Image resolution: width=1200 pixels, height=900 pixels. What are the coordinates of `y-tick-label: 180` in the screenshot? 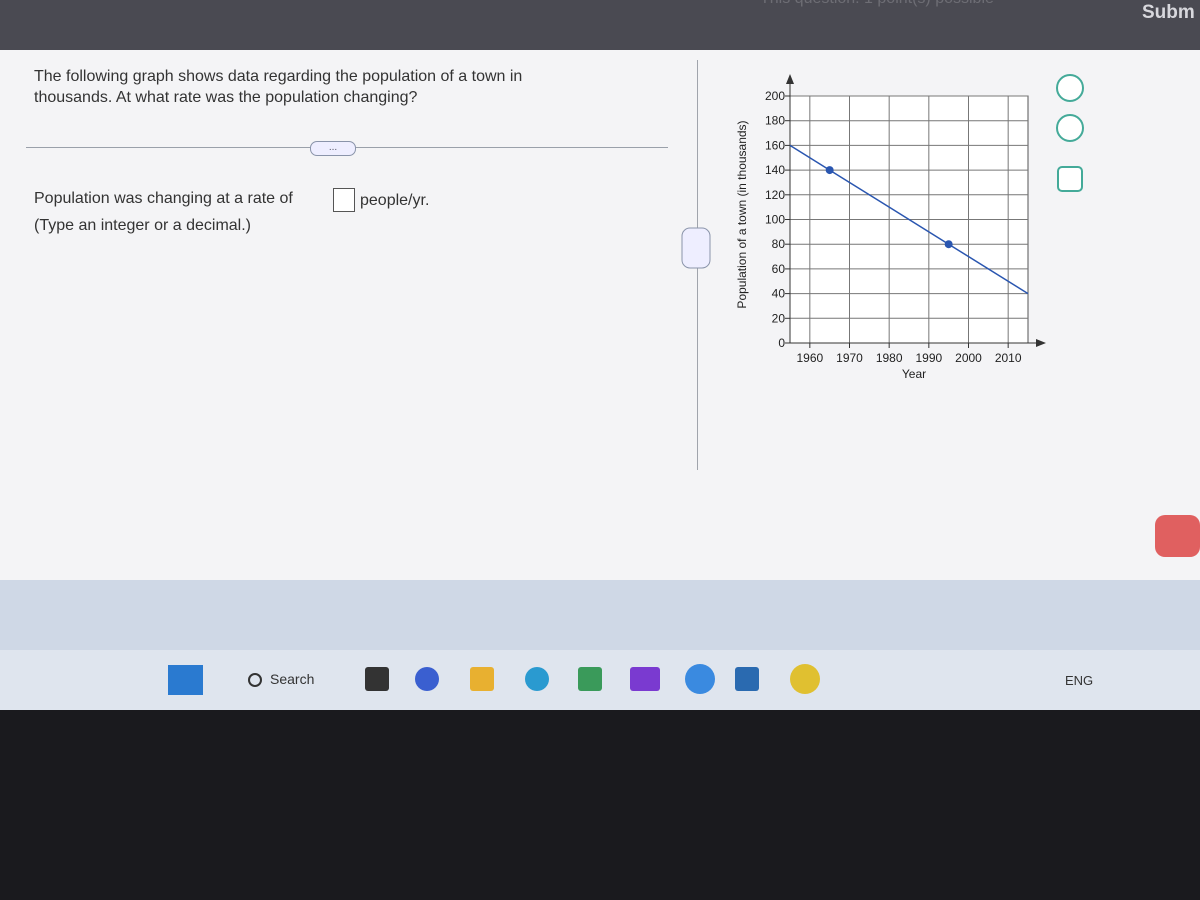 It's located at (775, 121).